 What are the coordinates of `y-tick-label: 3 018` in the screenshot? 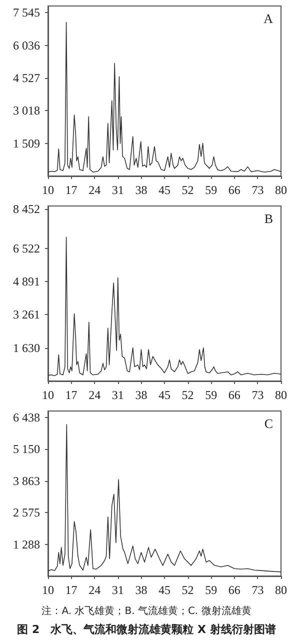 It's located at (26, 111).